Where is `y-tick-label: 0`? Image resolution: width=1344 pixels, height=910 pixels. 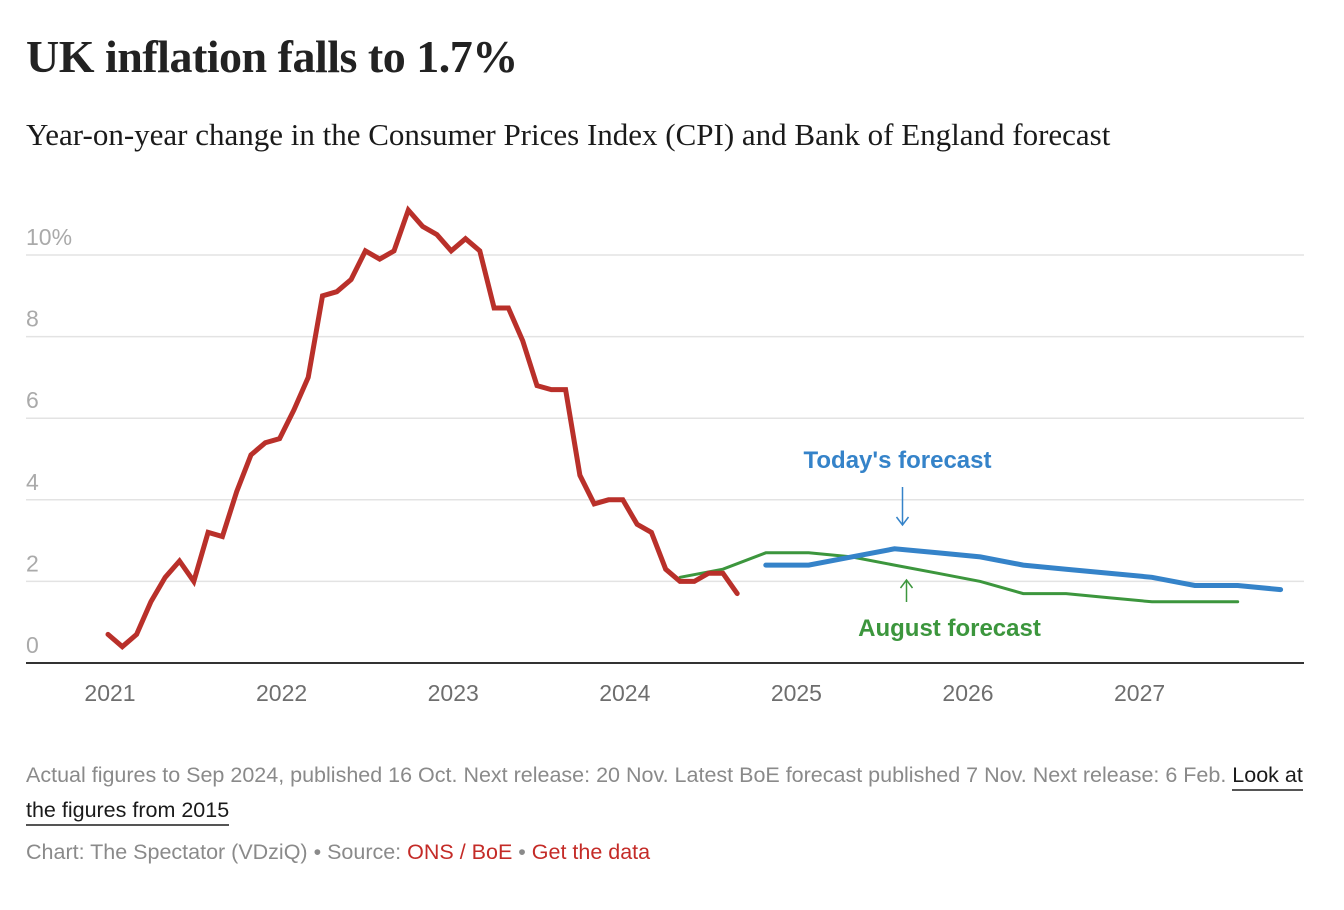
y-tick-label: 0 is located at coordinates (32, 645).